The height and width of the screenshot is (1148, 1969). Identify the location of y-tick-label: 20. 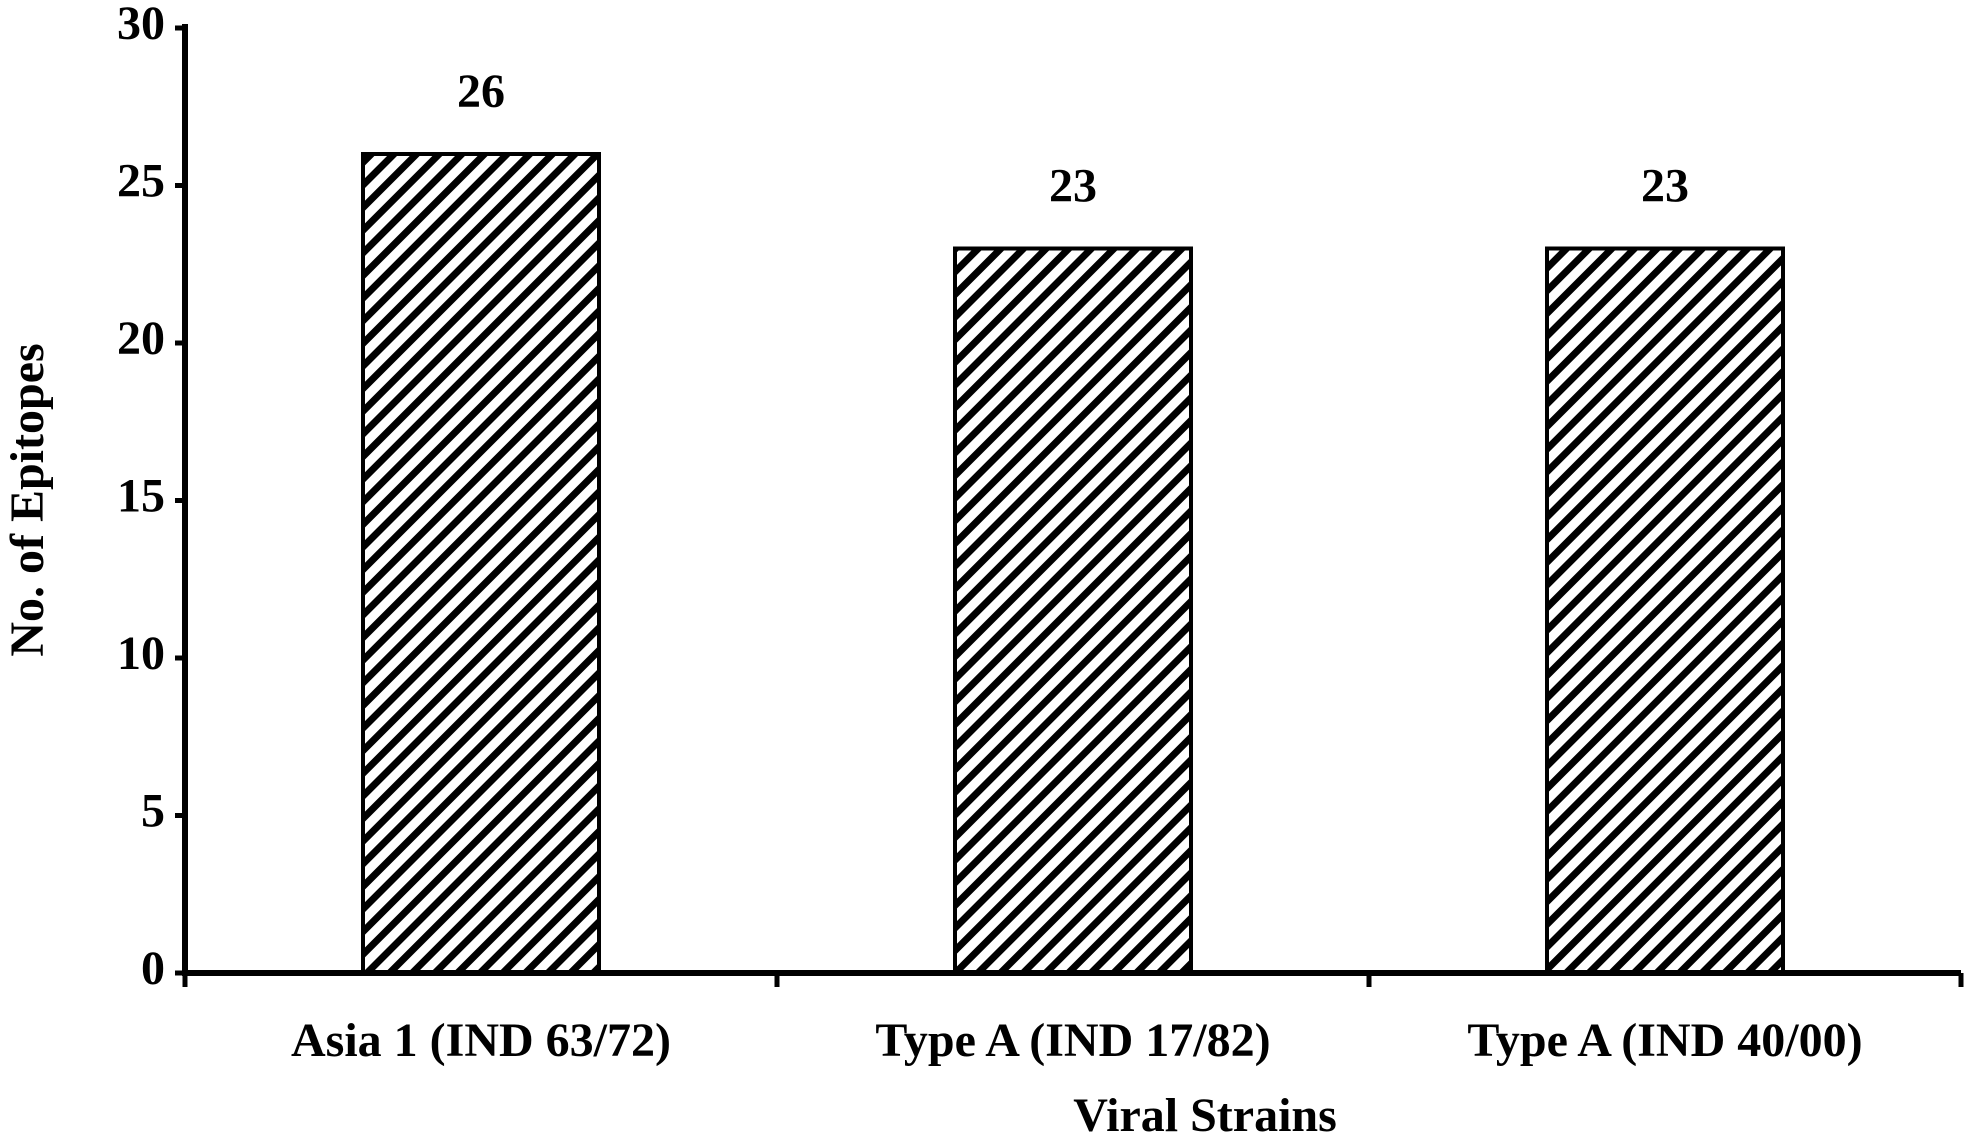
(141, 338).